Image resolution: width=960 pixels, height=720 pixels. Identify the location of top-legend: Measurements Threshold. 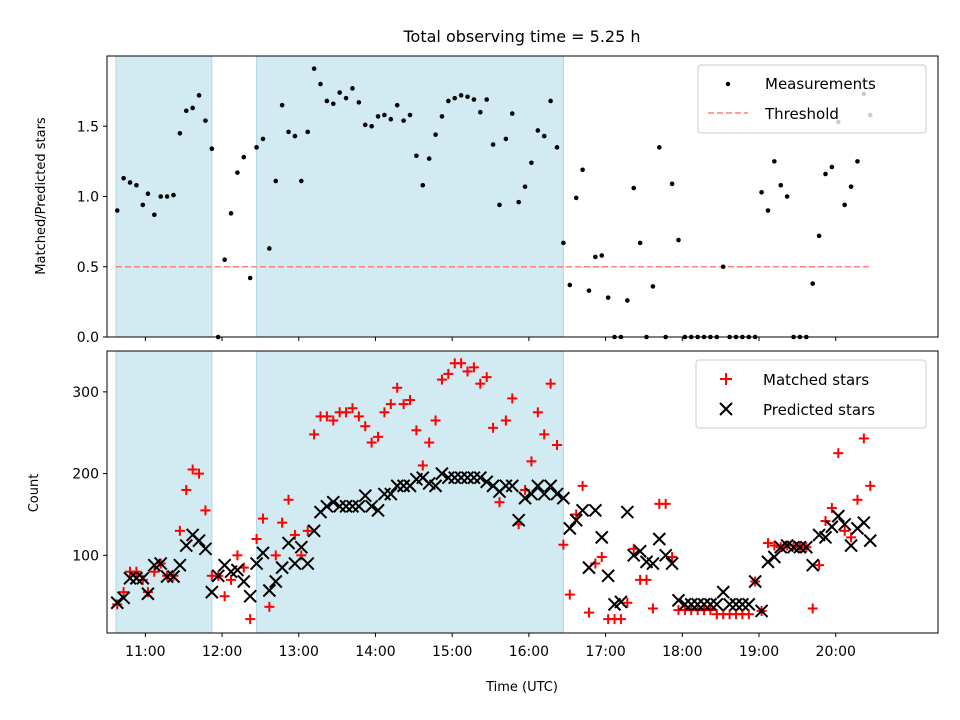
(812, 99).